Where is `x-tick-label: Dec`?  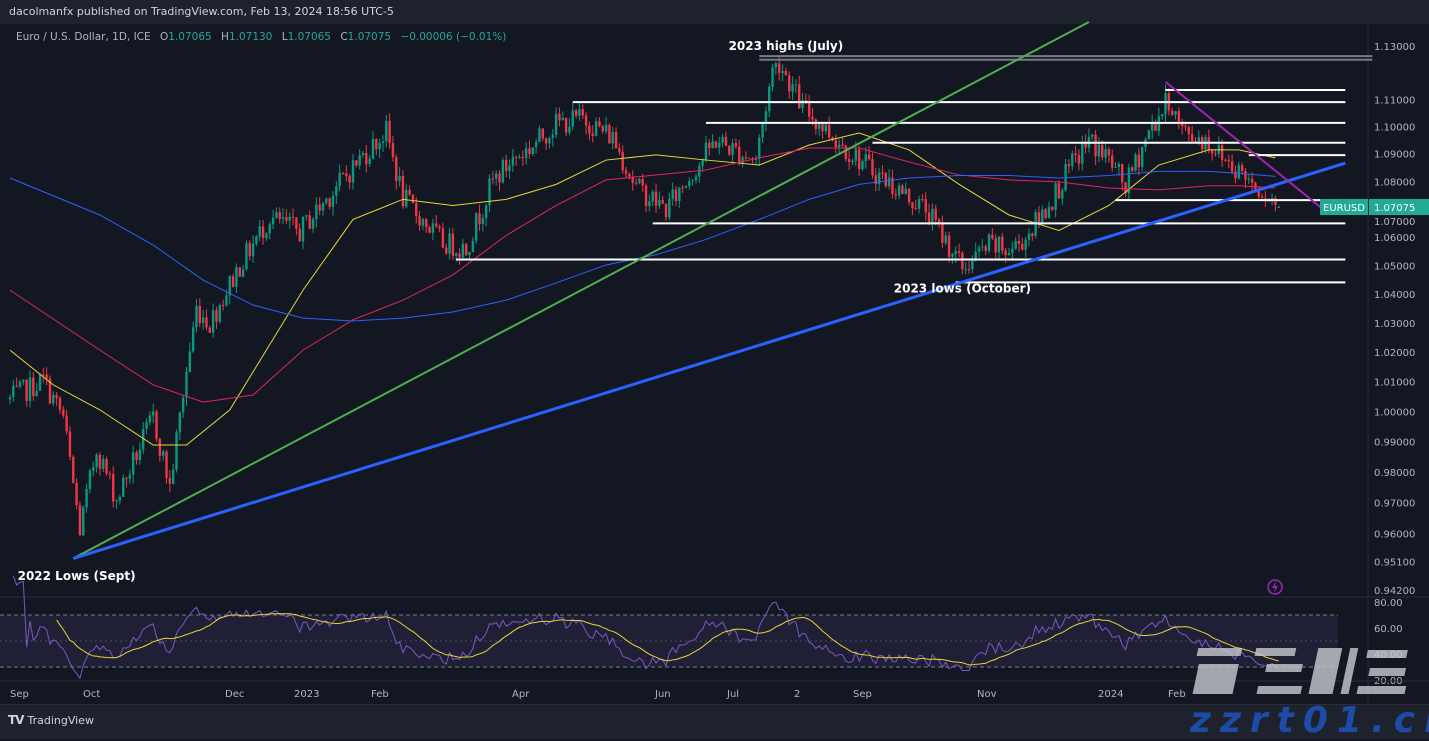
x-tick-label: Dec is located at coordinates (235, 694).